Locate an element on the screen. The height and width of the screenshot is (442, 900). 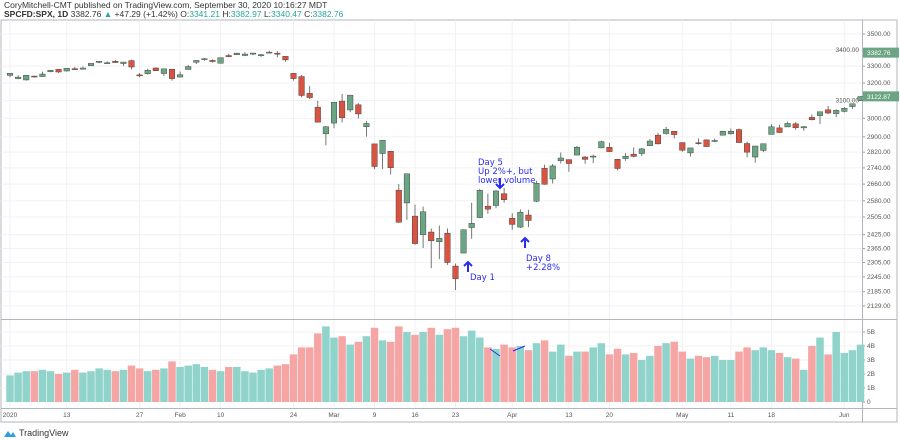
symbol-name: SPCFD:SPX, 1D is located at coordinates (36, 14).